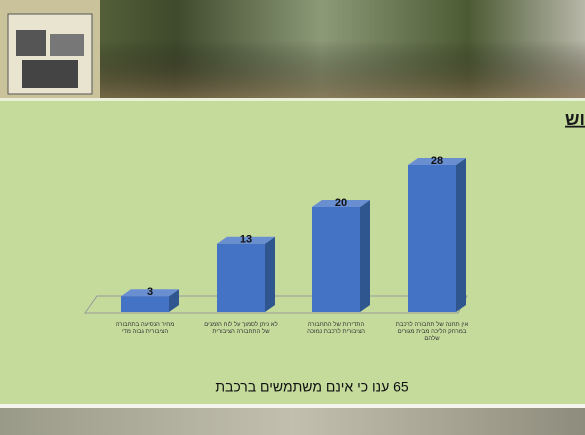 The height and width of the screenshot is (435, 585). Describe the element at coordinates (145, 328) in the screenshot. I see `x-tick-label: מחיר הנסיעה בתחבורה הציבורית גבוה מדי` at that location.